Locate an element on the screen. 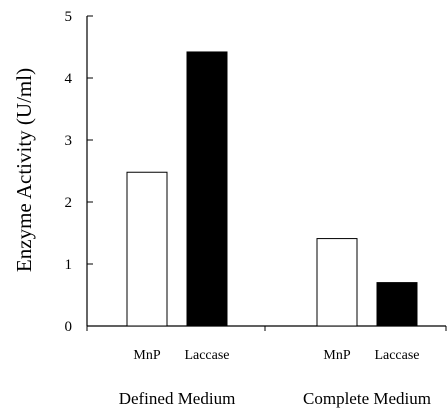  group-label: Complete Medium is located at coordinates (367, 398).